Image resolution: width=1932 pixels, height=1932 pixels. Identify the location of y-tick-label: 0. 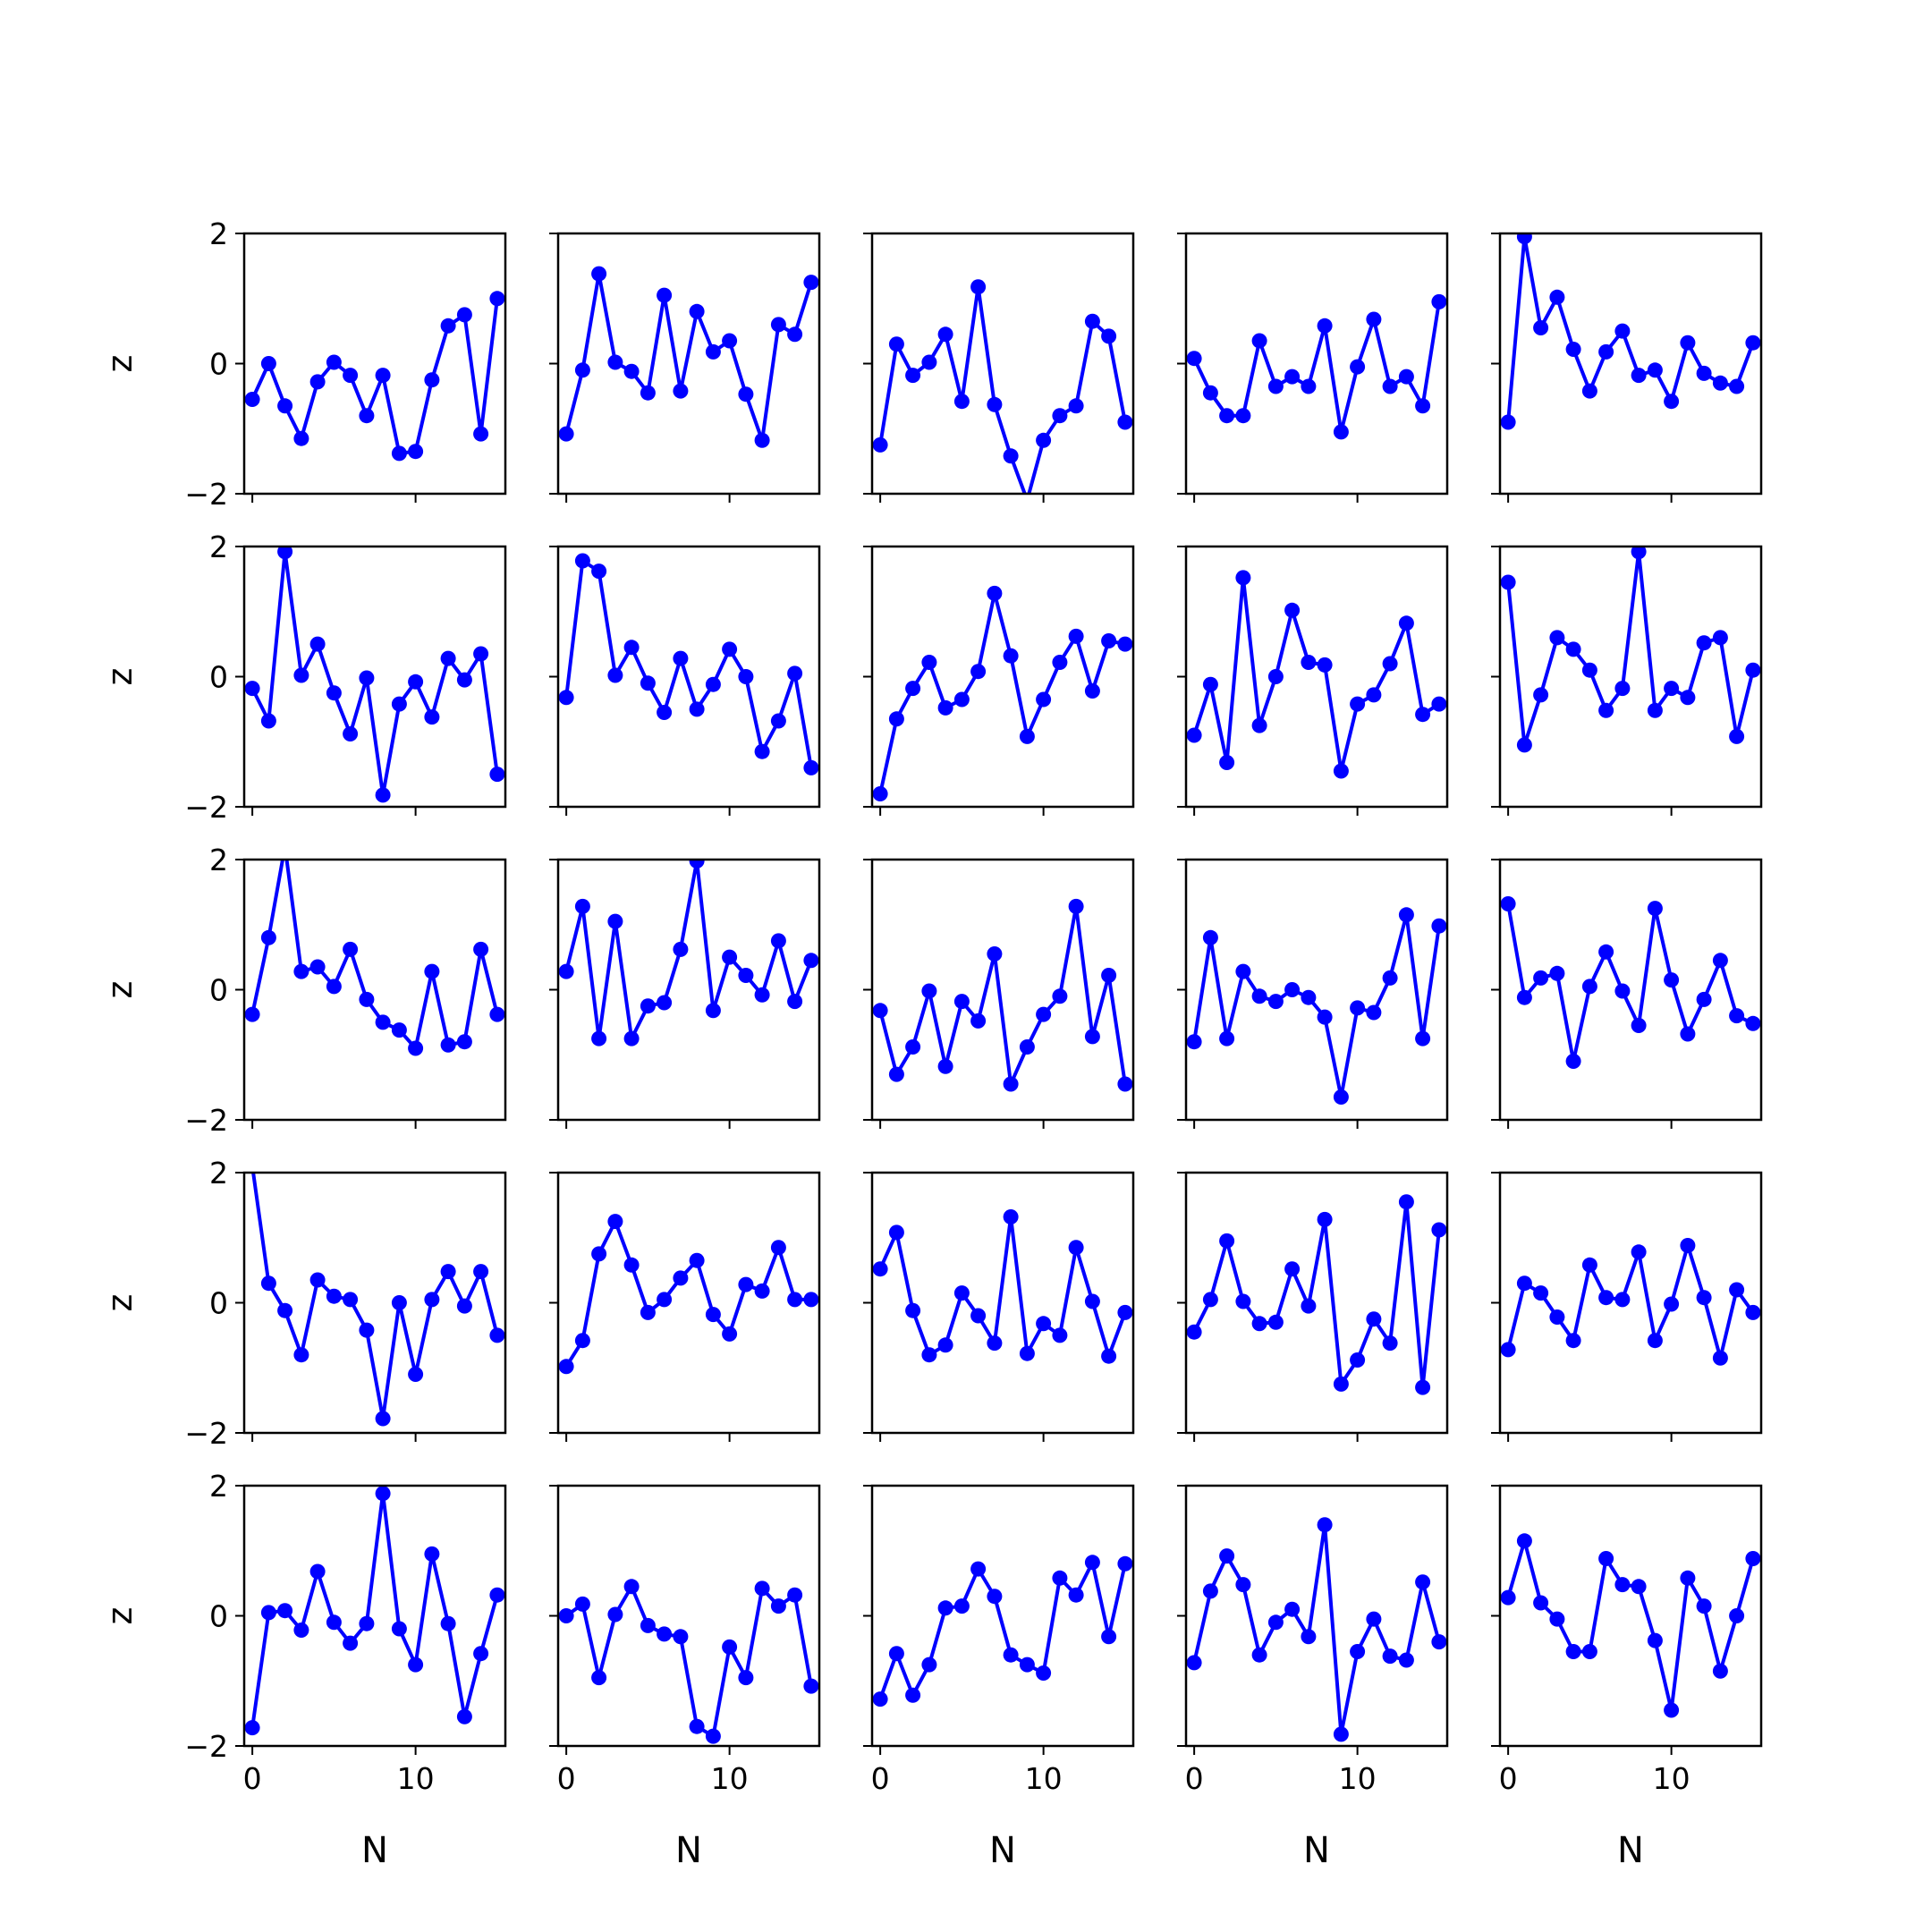
(218, 1303).